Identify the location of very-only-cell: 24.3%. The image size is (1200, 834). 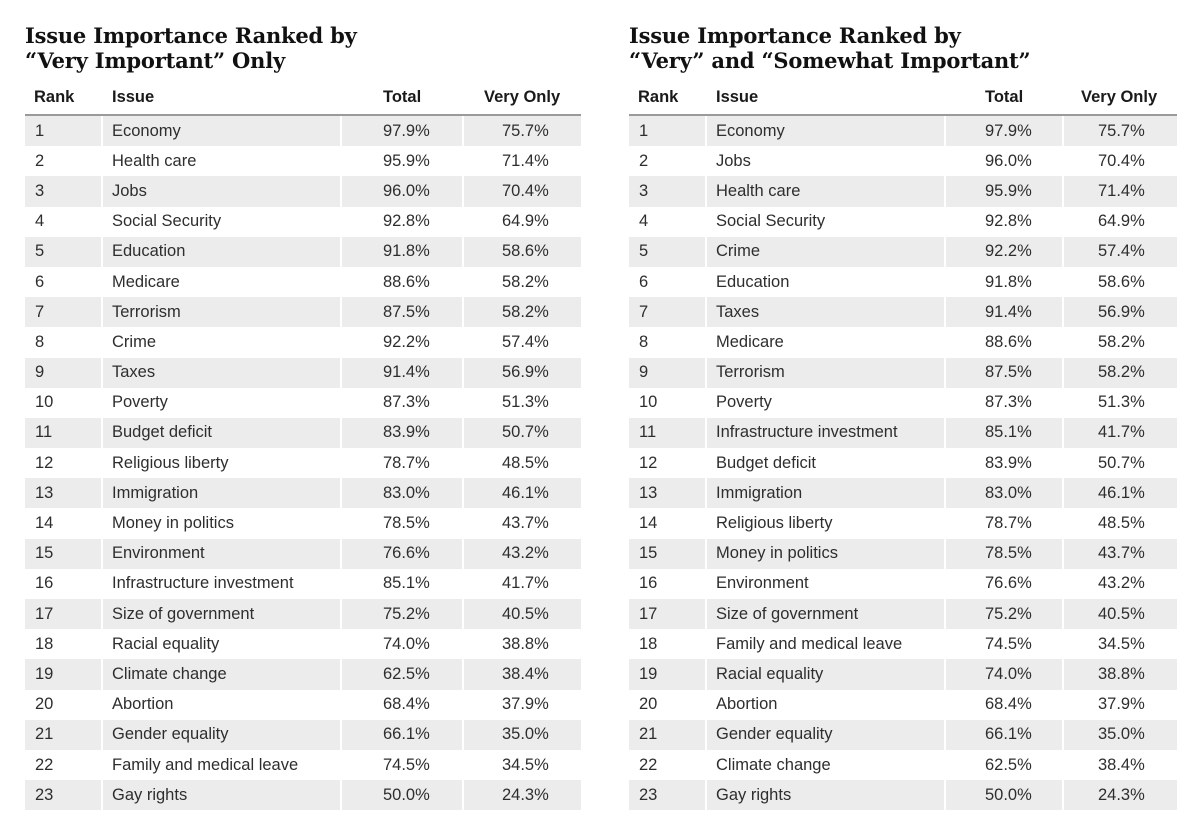
(1120, 795).